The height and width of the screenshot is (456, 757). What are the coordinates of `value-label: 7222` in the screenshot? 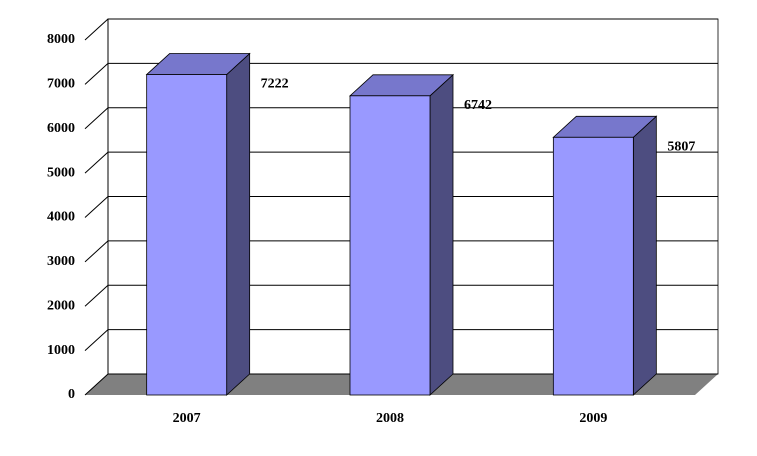 It's located at (275, 84).